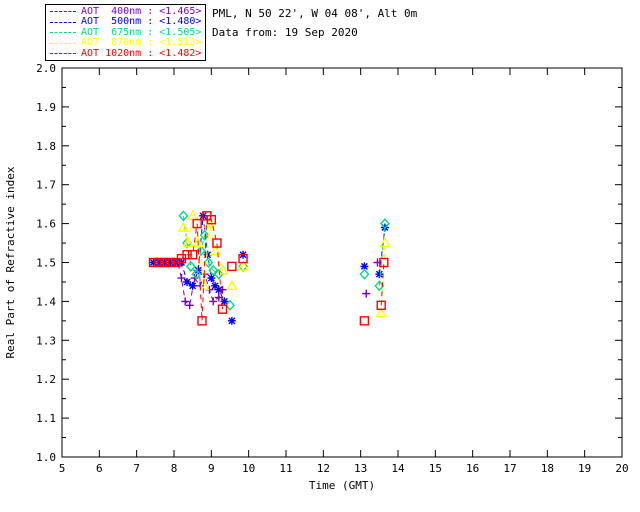  Describe the element at coordinates (62, 468) in the screenshot. I see `x-tick-label: 5` at that location.